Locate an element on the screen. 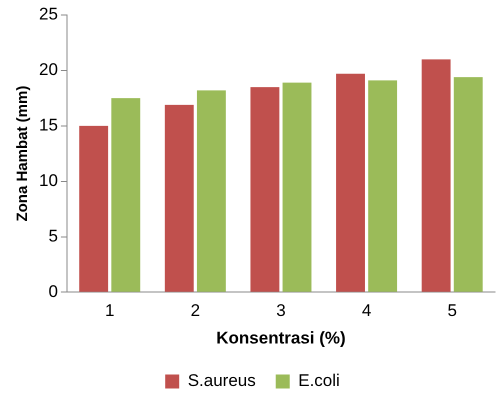 Image resolution: width=500 pixels, height=410 pixels. legend-label: S.aureus is located at coordinates (222, 380).